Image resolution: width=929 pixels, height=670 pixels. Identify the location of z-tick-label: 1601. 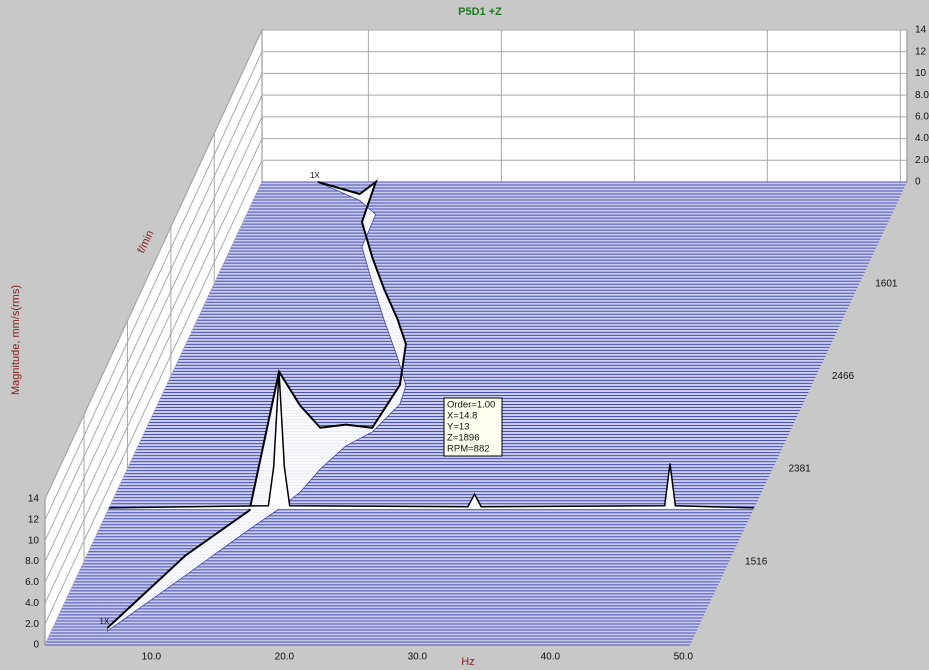
(886, 284).